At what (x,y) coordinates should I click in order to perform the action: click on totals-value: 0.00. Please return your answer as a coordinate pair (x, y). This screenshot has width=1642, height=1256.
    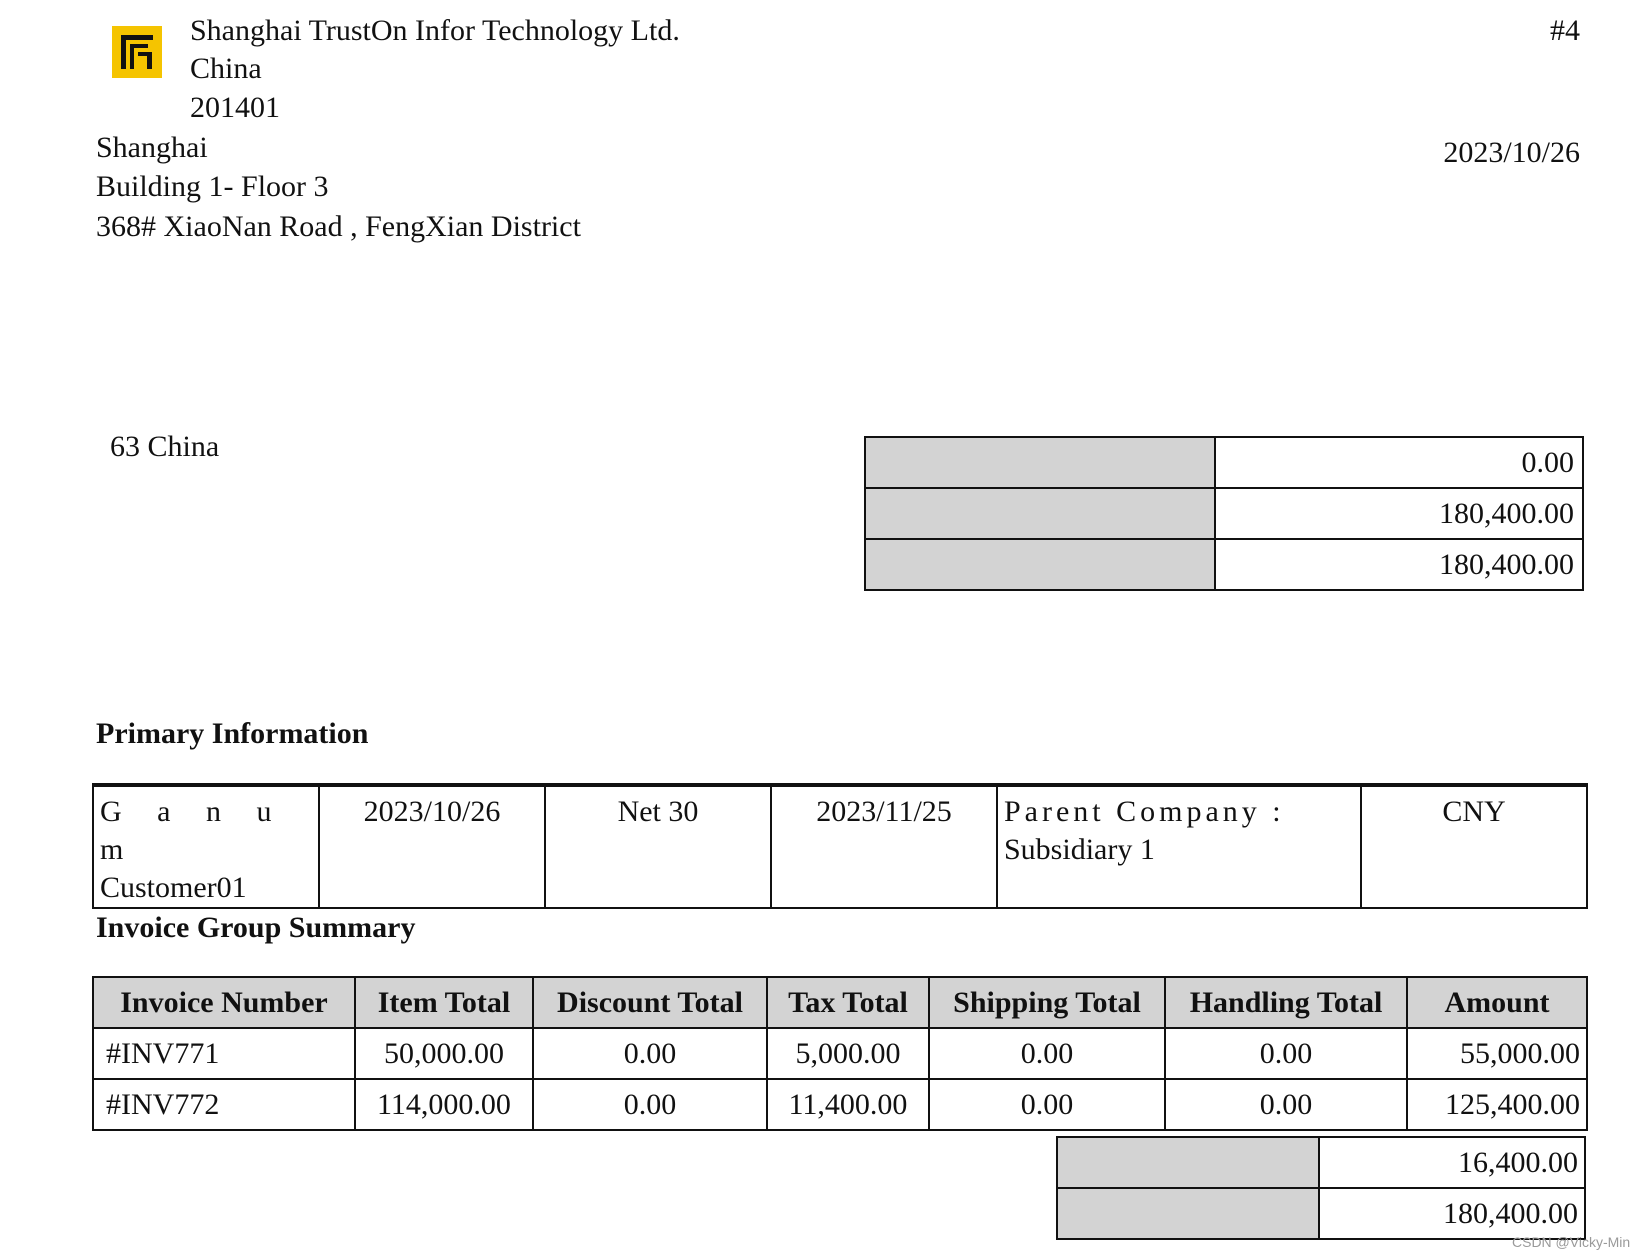
    Looking at the image, I should click on (1399, 462).